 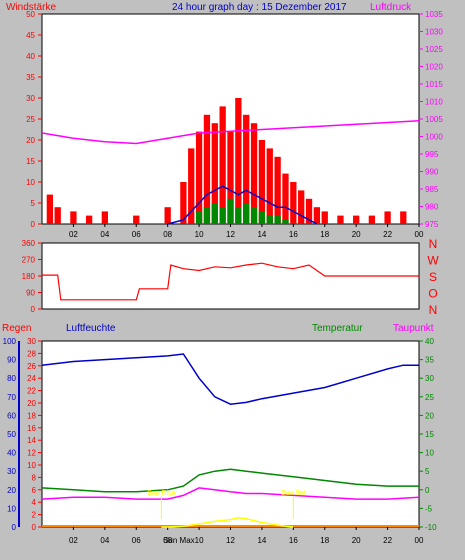 I want to click on temperature-y-tick-label: 10, so click(x=429, y=453).